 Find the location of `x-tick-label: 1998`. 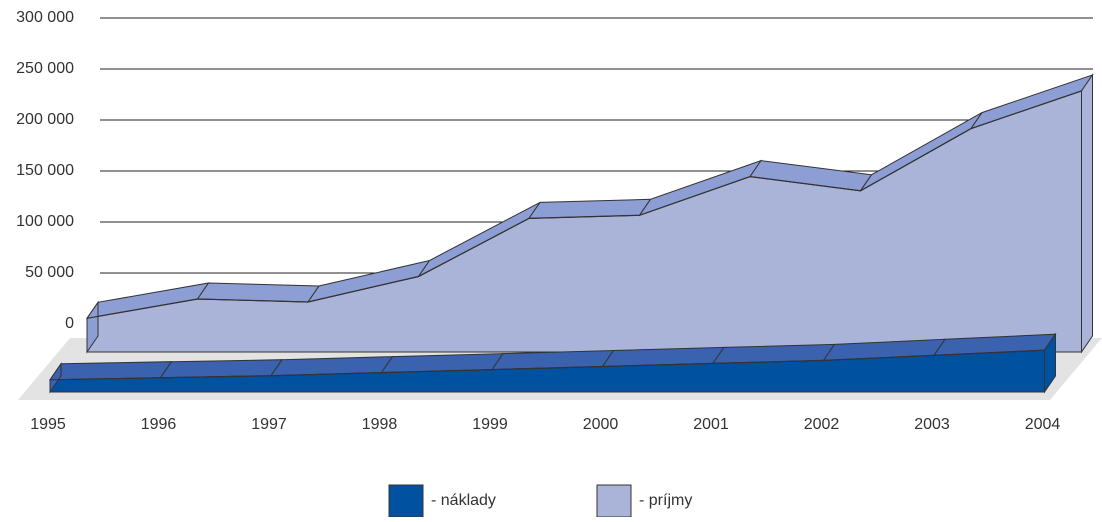

x-tick-label: 1998 is located at coordinates (380, 424).